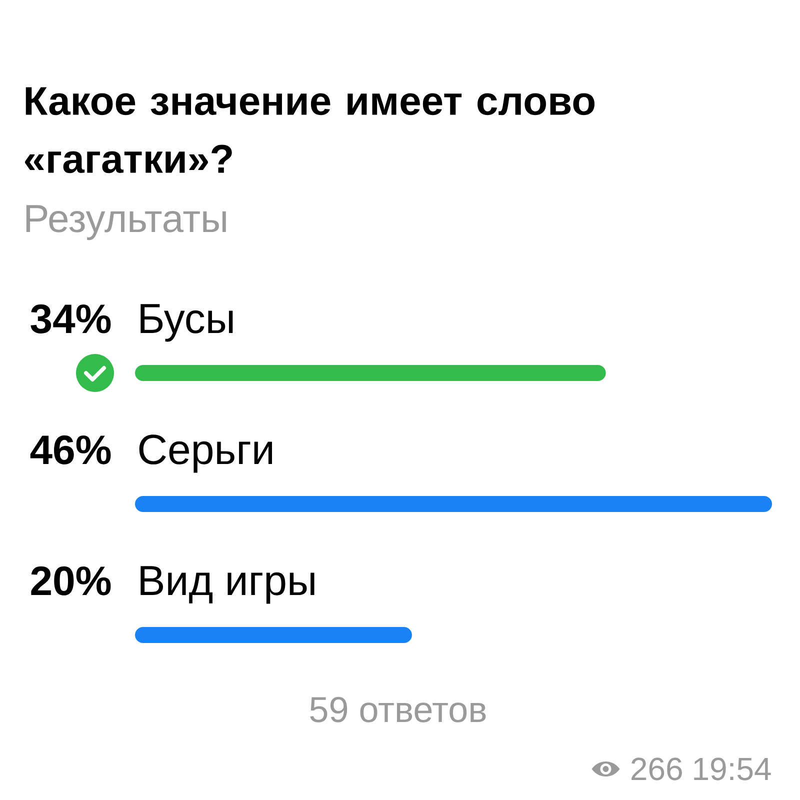  What do you see at coordinates (70, 449) in the screenshot?
I see `data-label: 46%` at bounding box center [70, 449].